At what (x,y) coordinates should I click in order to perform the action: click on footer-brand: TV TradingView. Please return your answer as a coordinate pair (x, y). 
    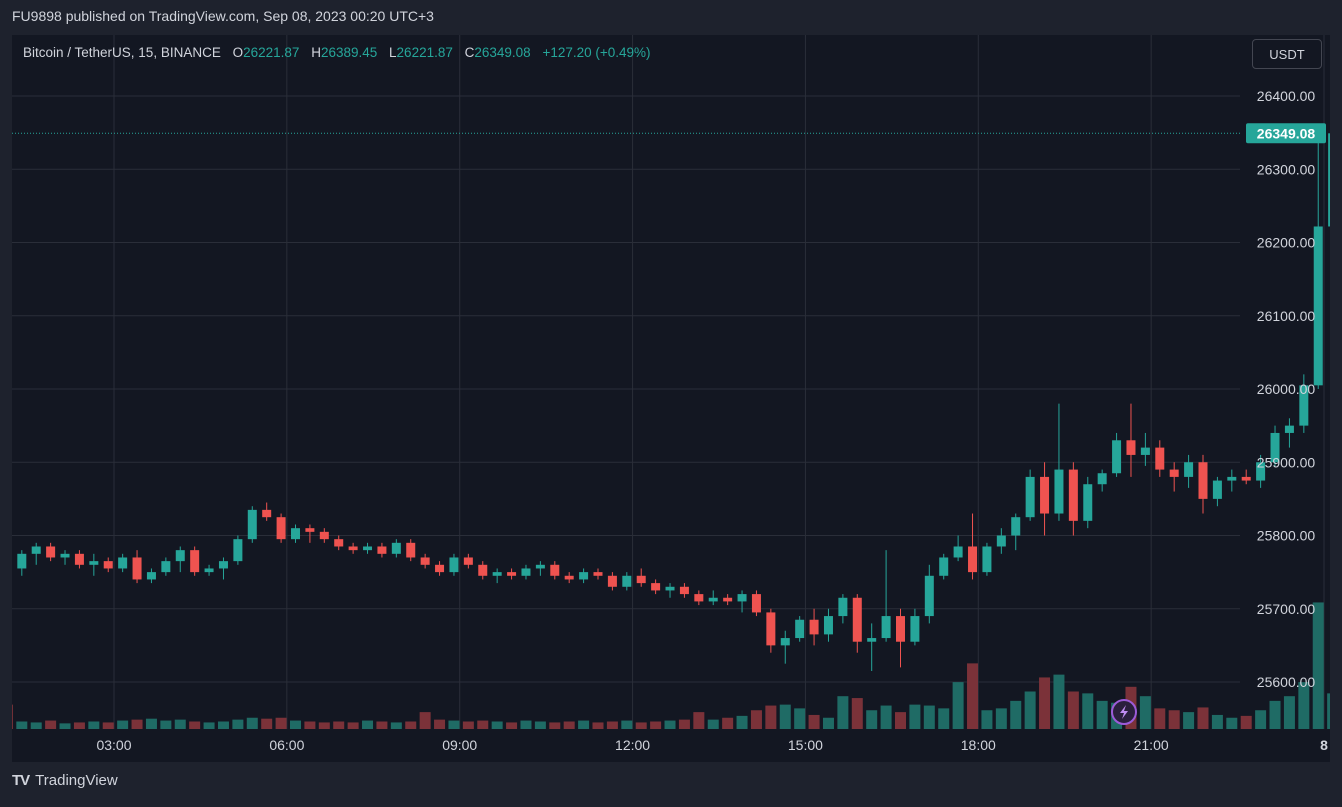
    Looking at the image, I should click on (65, 780).